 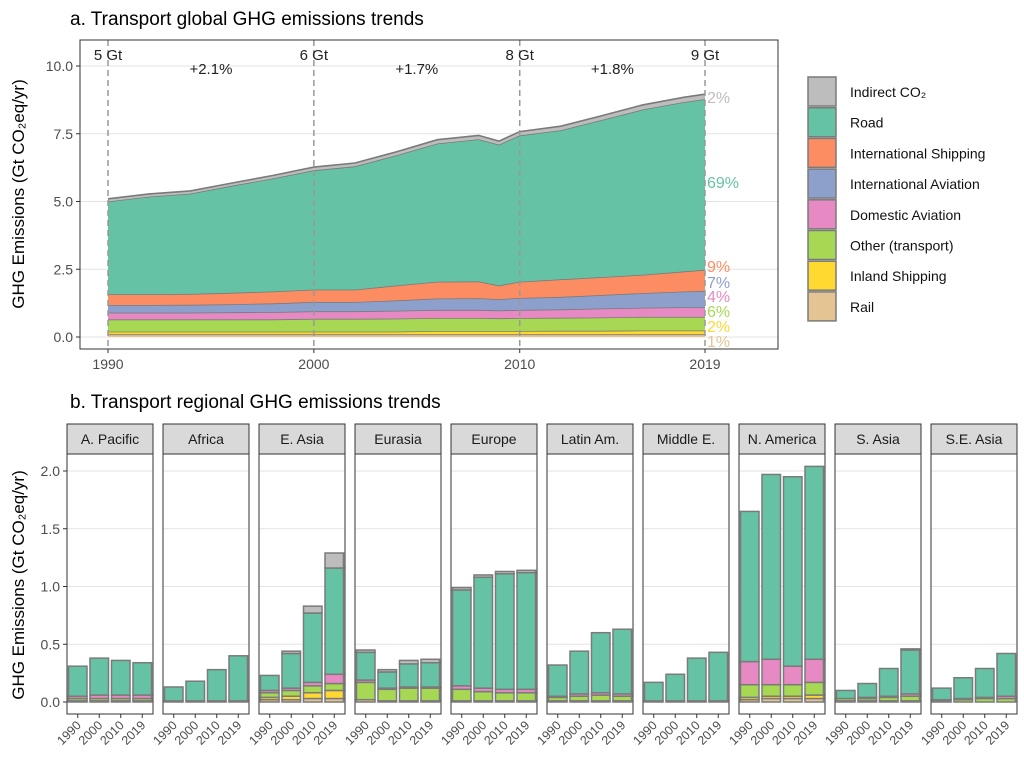 I want to click on chart-a-x-axis: 1990 2000 2010 2019, so click(x=406, y=360).